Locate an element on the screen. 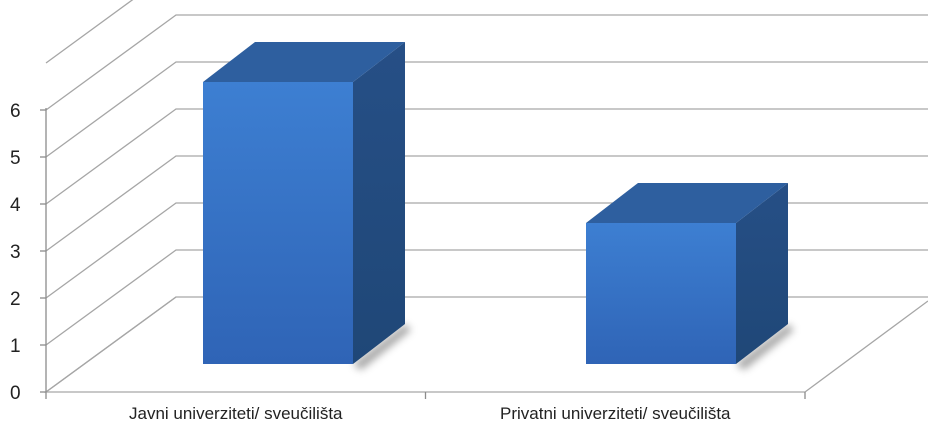  y-tick-label: 4 is located at coordinates (15, 205).